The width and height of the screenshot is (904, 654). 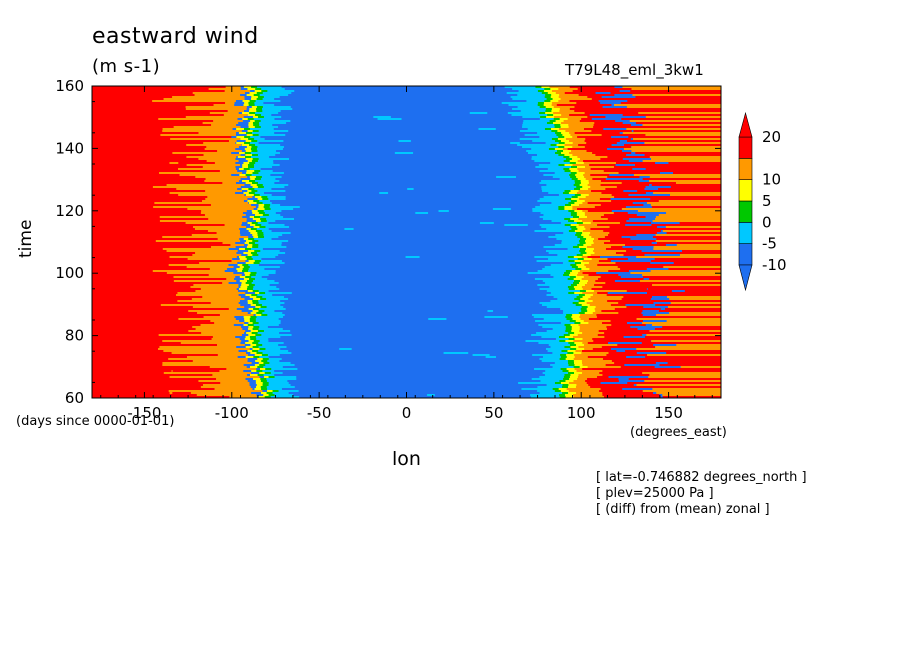 I want to click on x-tick-label: -50, so click(x=319, y=413).